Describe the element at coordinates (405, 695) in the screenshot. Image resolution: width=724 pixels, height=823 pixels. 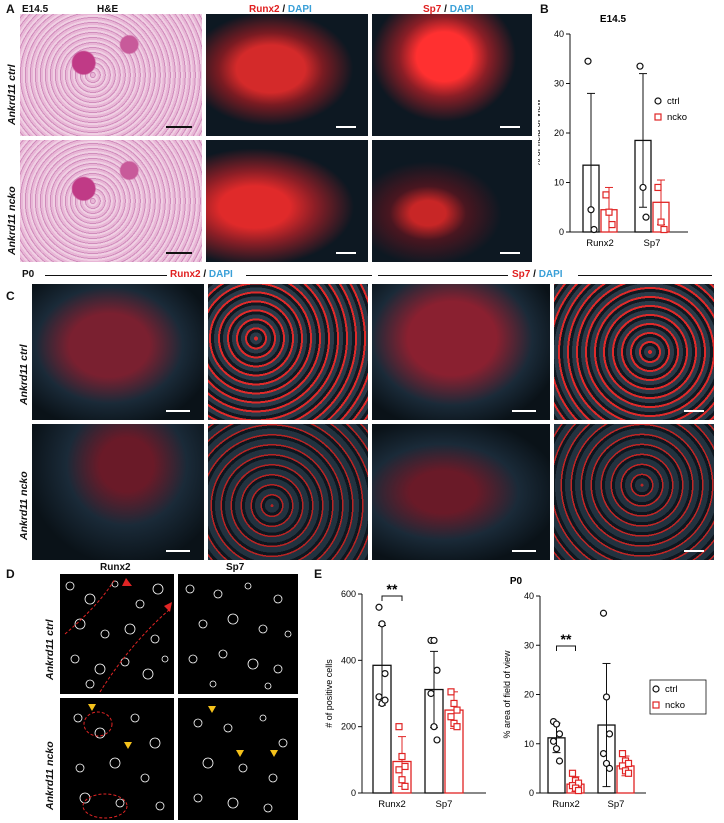
I see `chart-e-left: 0 200 400 600 # of positive cells Runx2 Sp7 **` at that location.